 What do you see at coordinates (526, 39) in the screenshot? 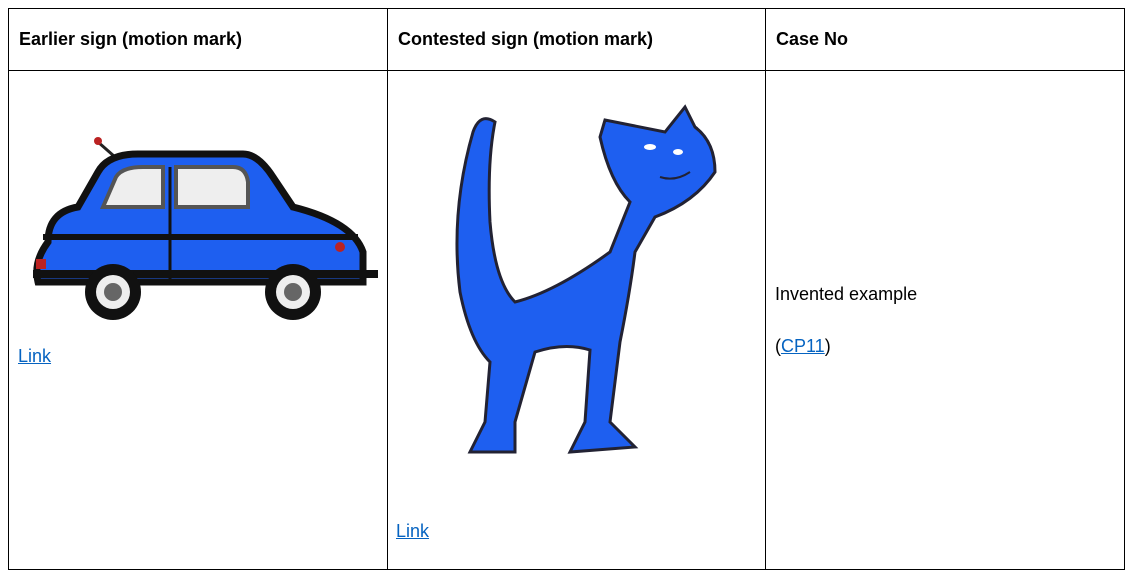
I see `header-text: Contested sign (motion mark)` at bounding box center [526, 39].